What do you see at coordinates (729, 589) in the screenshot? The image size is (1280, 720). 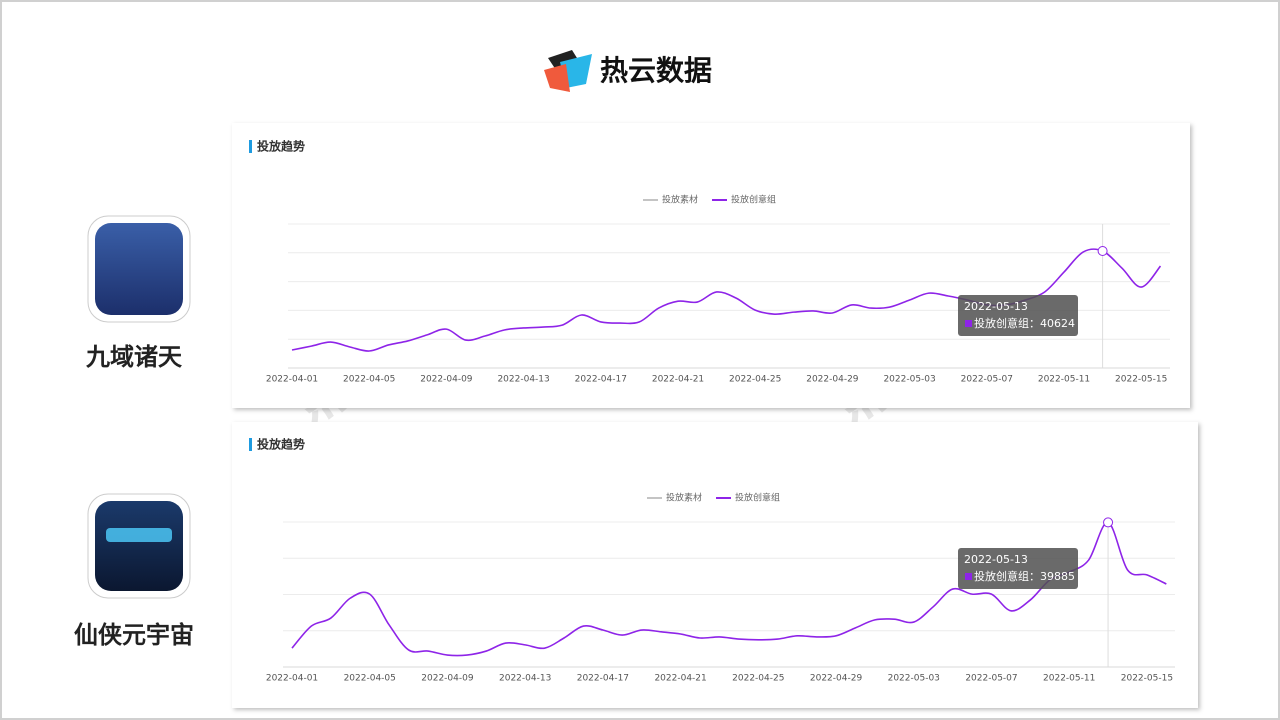 I see `series-line` at bounding box center [729, 589].